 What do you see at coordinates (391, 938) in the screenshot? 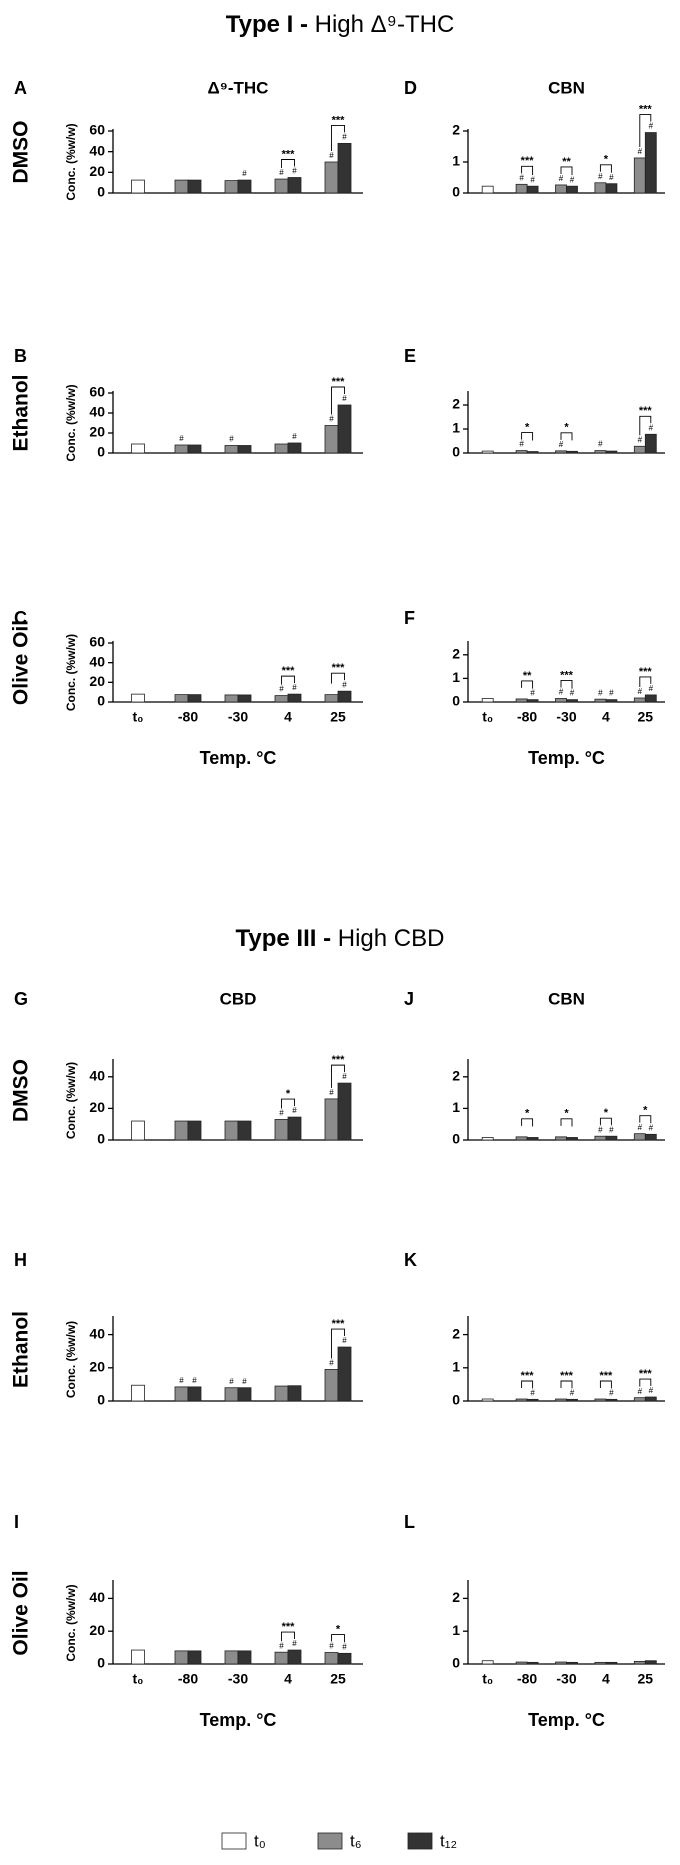
I see `section-title-rest: High CBD` at bounding box center [391, 938].